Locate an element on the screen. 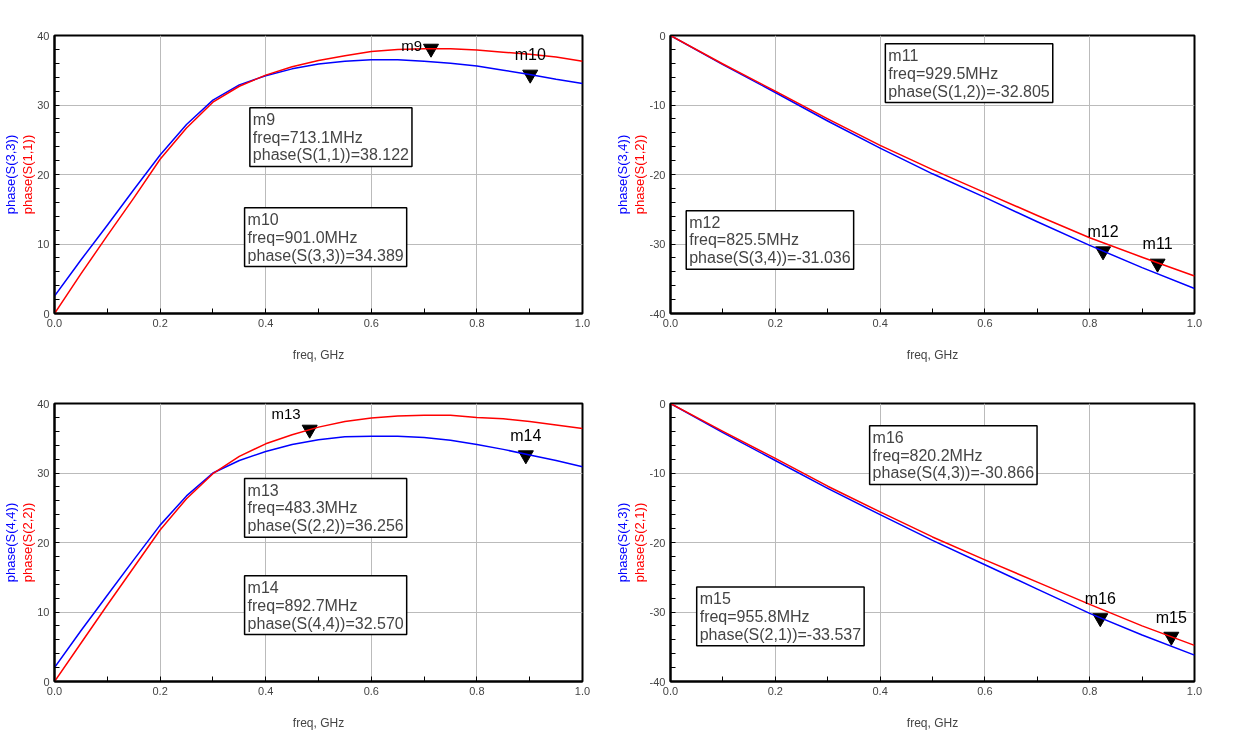  annotation: m9 freq=713.1MHz phase(S(1,1))=38.122 is located at coordinates (331, 137).